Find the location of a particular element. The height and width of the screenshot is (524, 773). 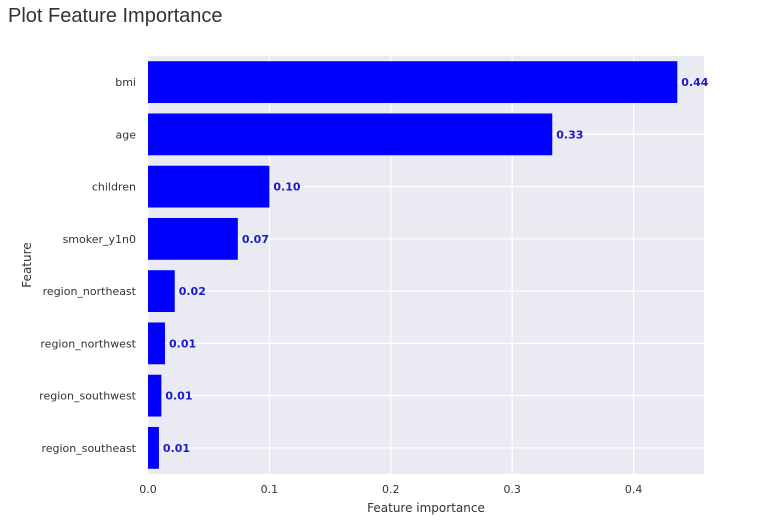

x-tick-label: 0.0 is located at coordinates (148, 489).